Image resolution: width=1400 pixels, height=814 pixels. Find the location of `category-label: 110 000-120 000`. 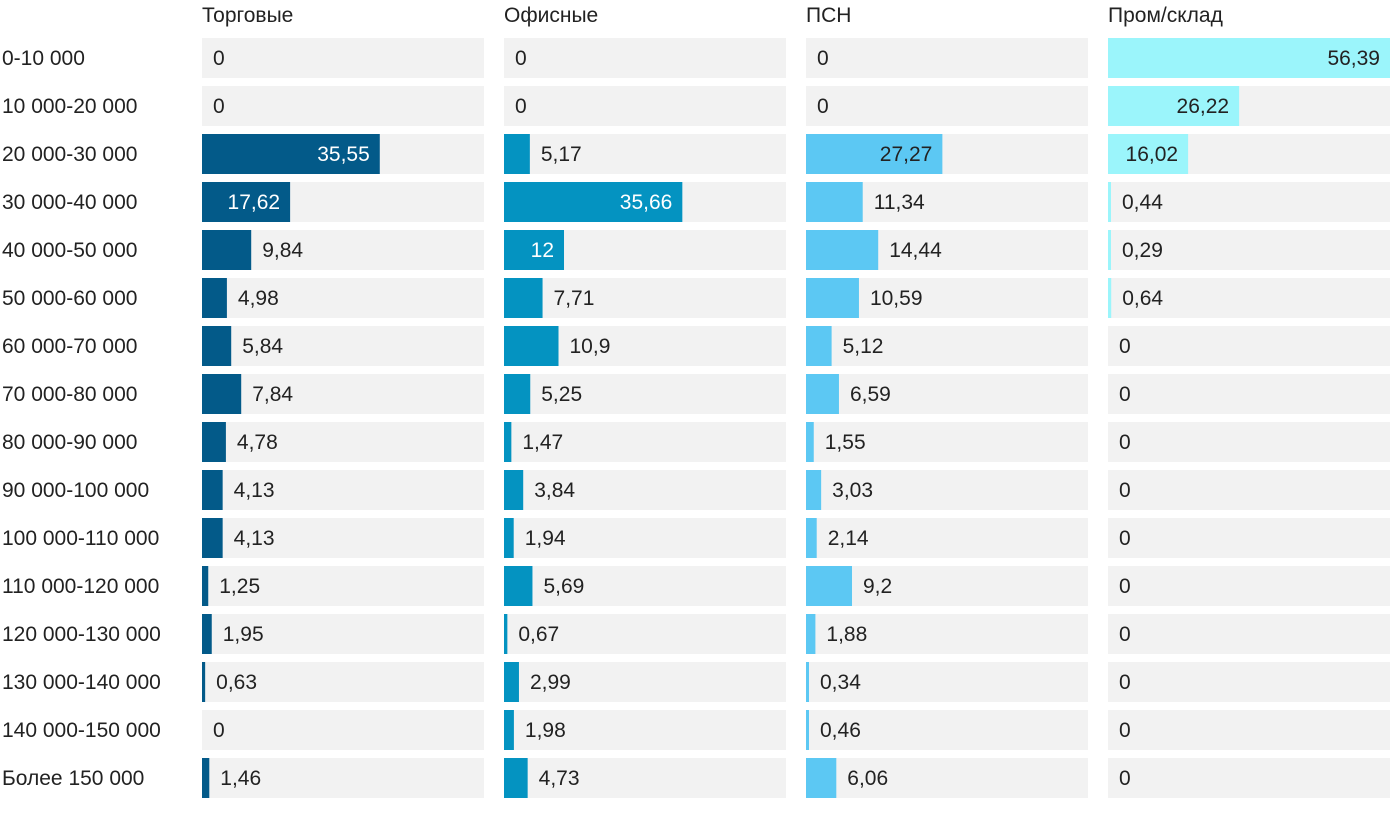

category-label: 110 000-120 000 is located at coordinates (80, 586).